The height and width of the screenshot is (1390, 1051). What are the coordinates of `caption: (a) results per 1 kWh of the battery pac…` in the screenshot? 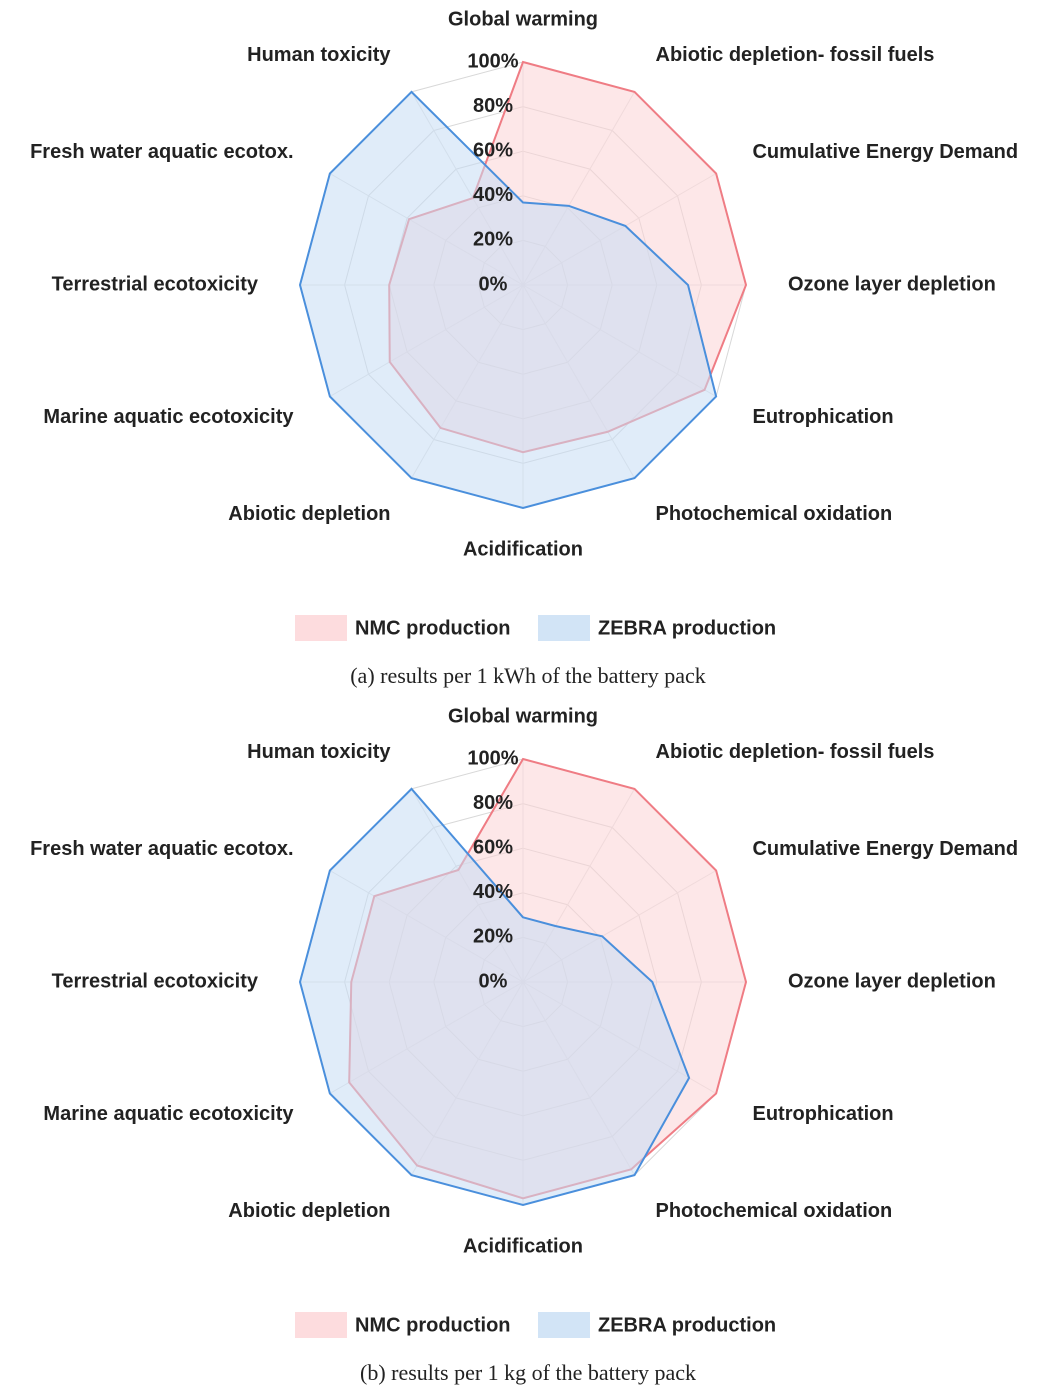 It's located at (528, 675).